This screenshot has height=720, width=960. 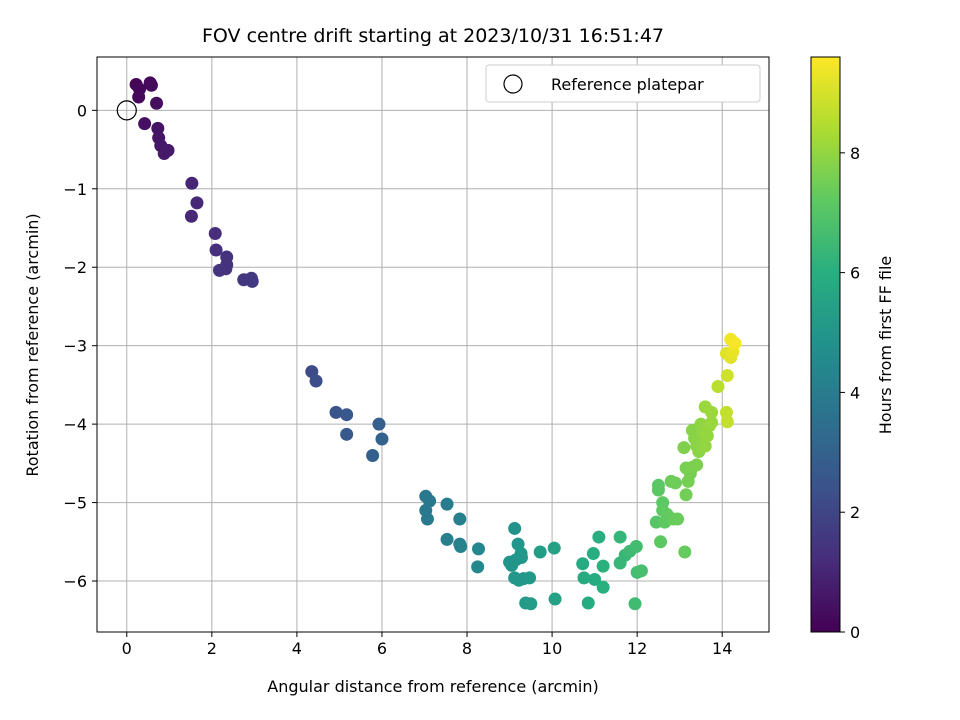 What do you see at coordinates (75, 346) in the screenshot?
I see `y-tick-label: −3` at bounding box center [75, 346].